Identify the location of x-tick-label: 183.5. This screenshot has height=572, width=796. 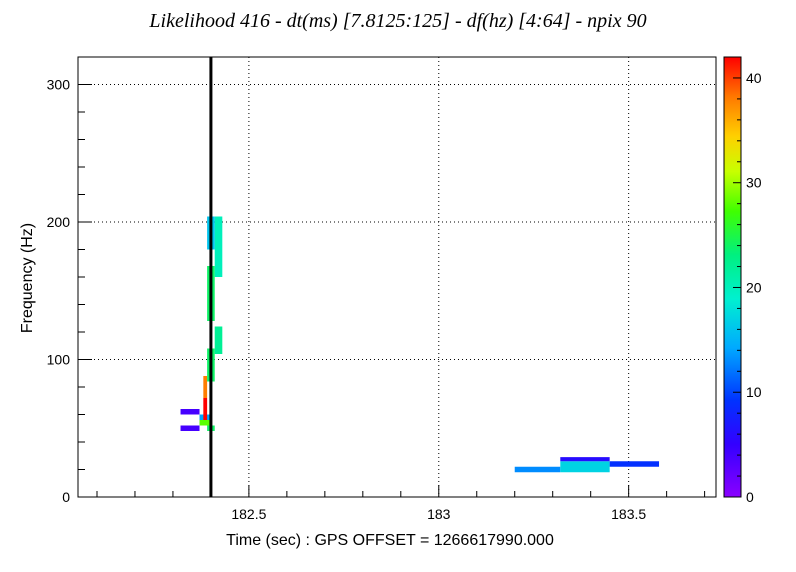
(628, 514).